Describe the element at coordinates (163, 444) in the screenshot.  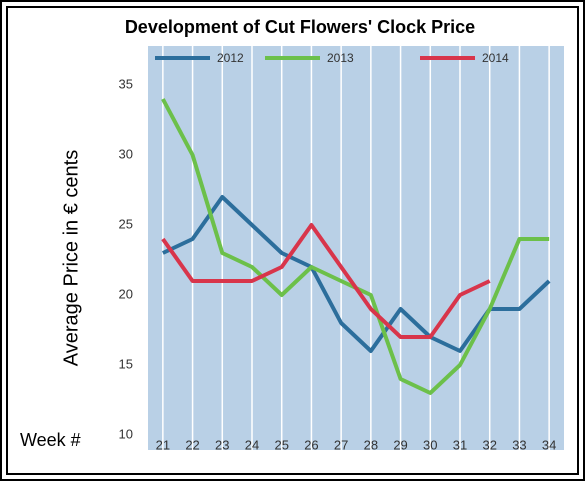
I see `x-tick-label: 21` at that location.